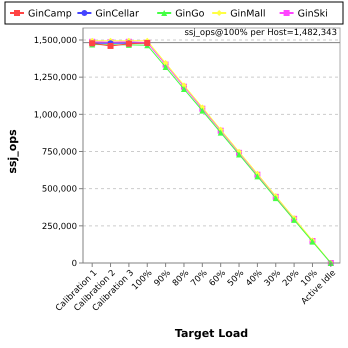 This screenshot has height=348, width=348. Describe the element at coordinates (55, 41) in the screenshot. I see `y-tick-label: 1,500,000` at that location.